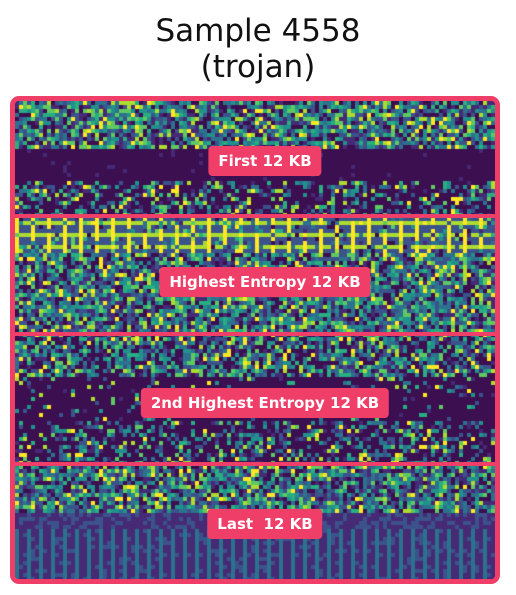 Image resolution: width=516 pixels, height=595 pixels. What do you see at coordinates (265, 403) in the screenshot?
I see `section-label-second-highest-entropy: 2nd Highest Entropy 12 KB` at bounding box center [265, 403].